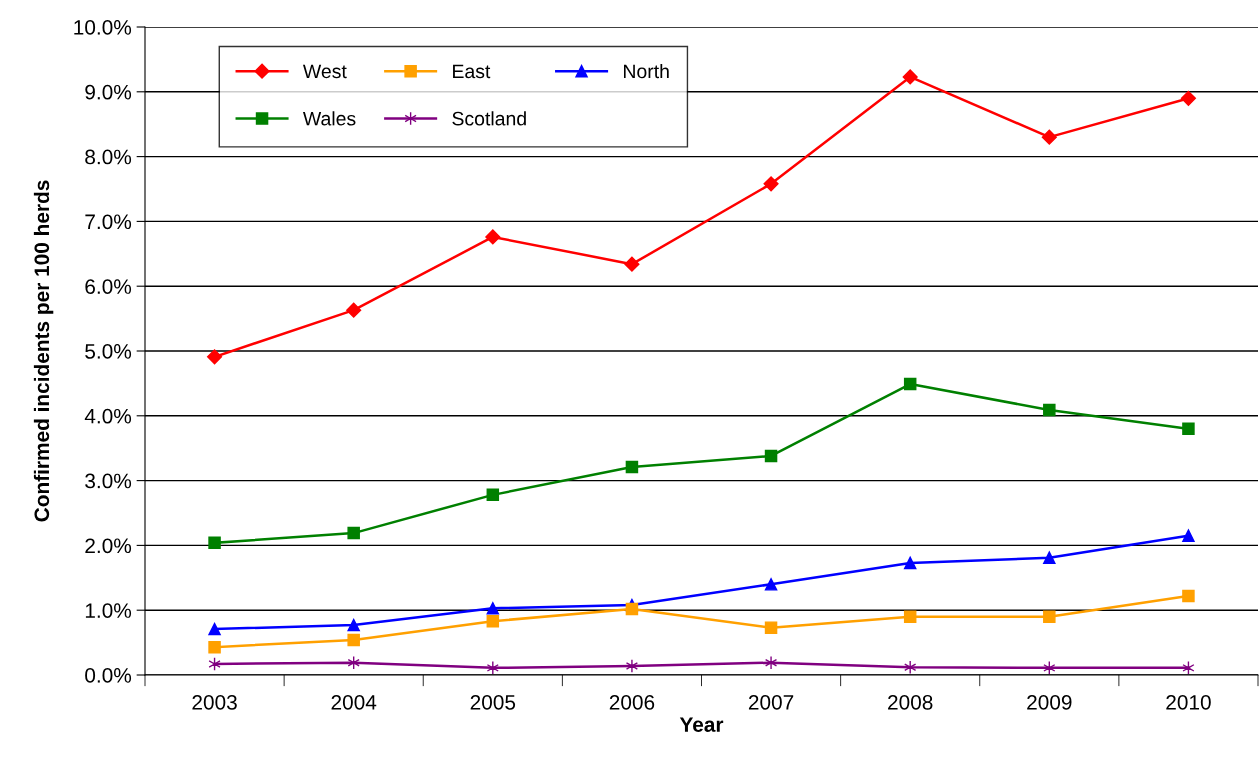 The height and width of the screenshot is (758, 1260). Describe the element at coordinates (1049, 702) in the screenshot. I see `x-tick-label: 2009` at that location.